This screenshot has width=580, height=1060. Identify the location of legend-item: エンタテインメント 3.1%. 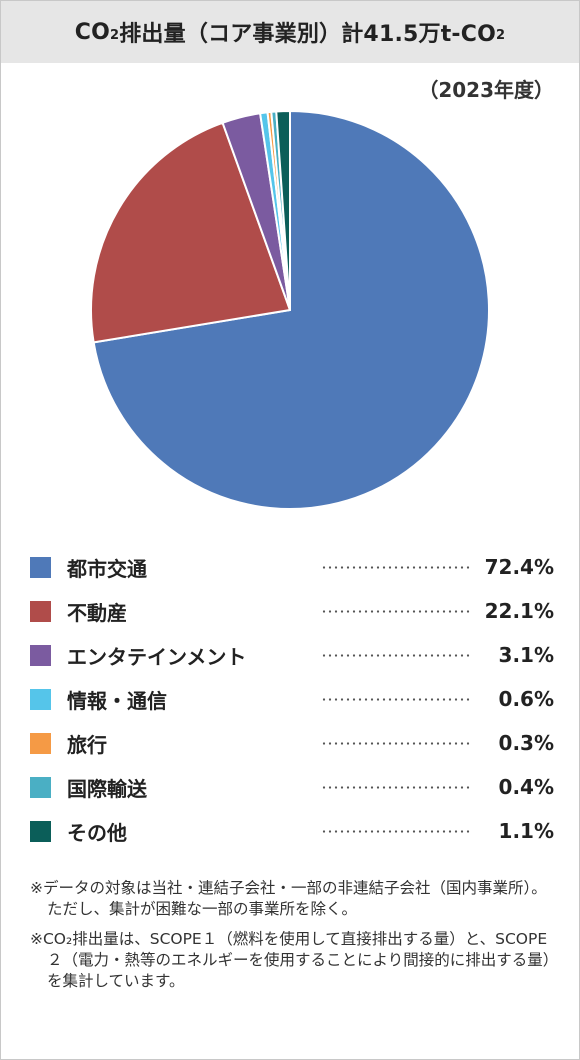
(292, 655).